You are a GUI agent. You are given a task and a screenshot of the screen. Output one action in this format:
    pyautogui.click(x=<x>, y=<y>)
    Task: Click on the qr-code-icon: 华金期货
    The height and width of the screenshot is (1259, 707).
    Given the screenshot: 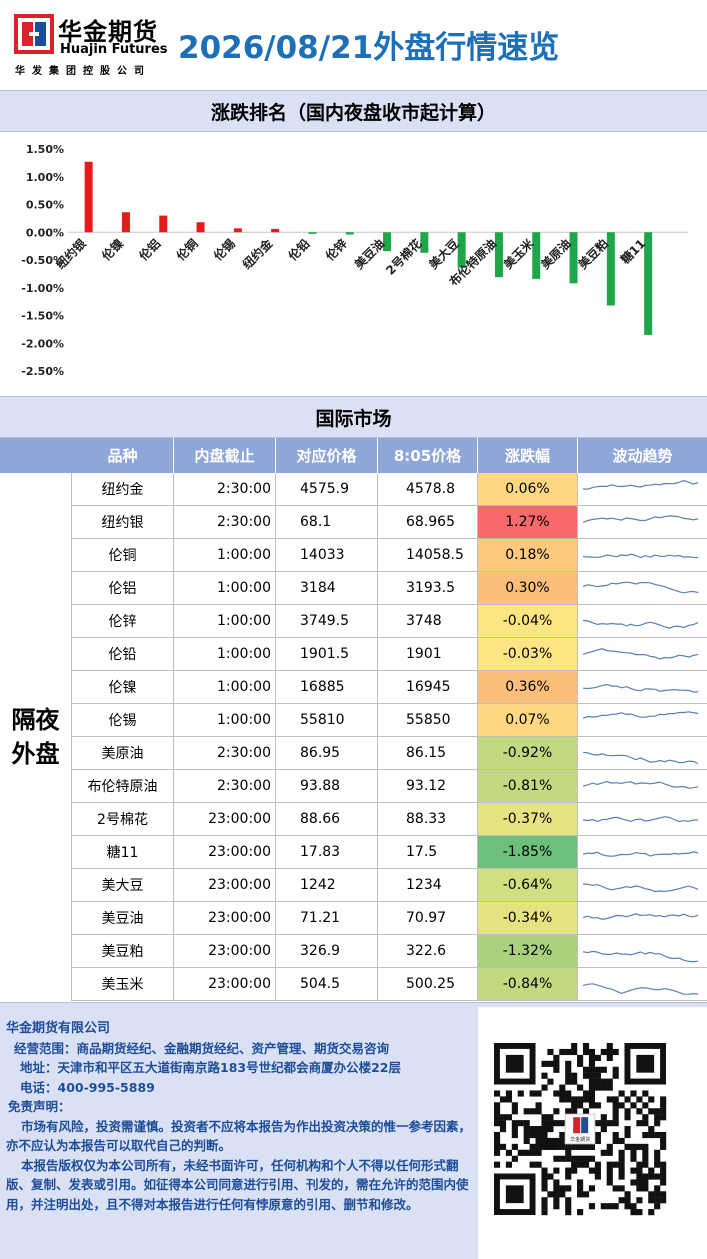 What is the action you would take?
    pyautogui.click(x=580, y=1129)
    